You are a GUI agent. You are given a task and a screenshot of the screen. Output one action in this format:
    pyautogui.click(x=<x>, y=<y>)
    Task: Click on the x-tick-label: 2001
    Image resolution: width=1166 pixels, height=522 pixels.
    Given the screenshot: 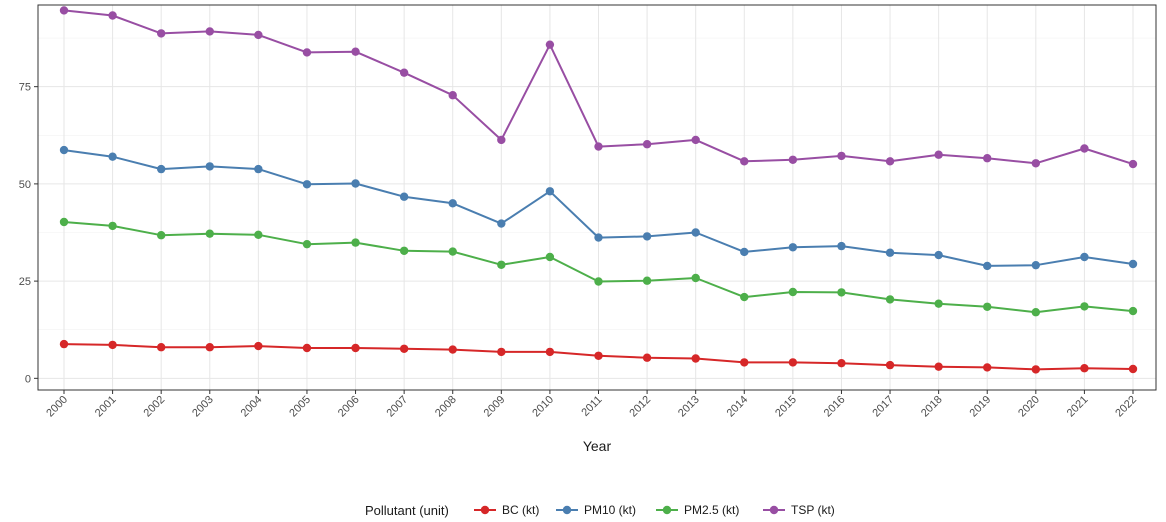 What is the action you would take?
    pyautogui.click(x=106, y=407)
    